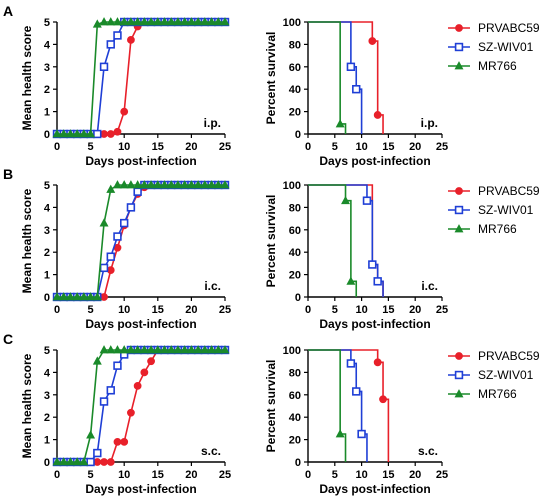 This screenshot has height=504, width=550. Describe the element at coordinates (497, 394) in the screenshot. I see `legend-label: MR766` at that location.